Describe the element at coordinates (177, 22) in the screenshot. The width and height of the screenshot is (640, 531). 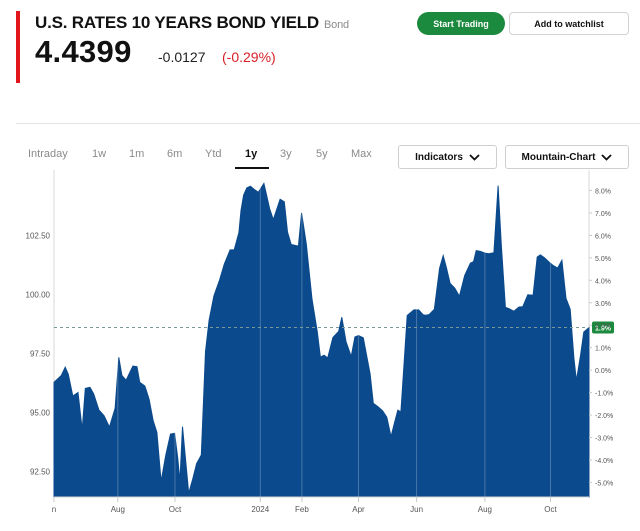
I see `title-text: U.S. RATES 10 YEARS BOND YIELD` at that location.